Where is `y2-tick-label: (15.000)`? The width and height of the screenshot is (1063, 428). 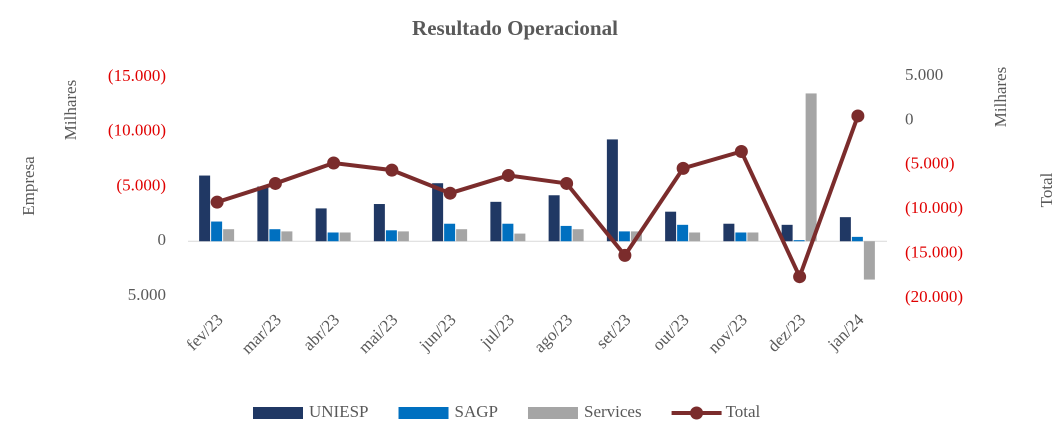 y2-tick-label: (15.000) is located at coordinates (934, 252).